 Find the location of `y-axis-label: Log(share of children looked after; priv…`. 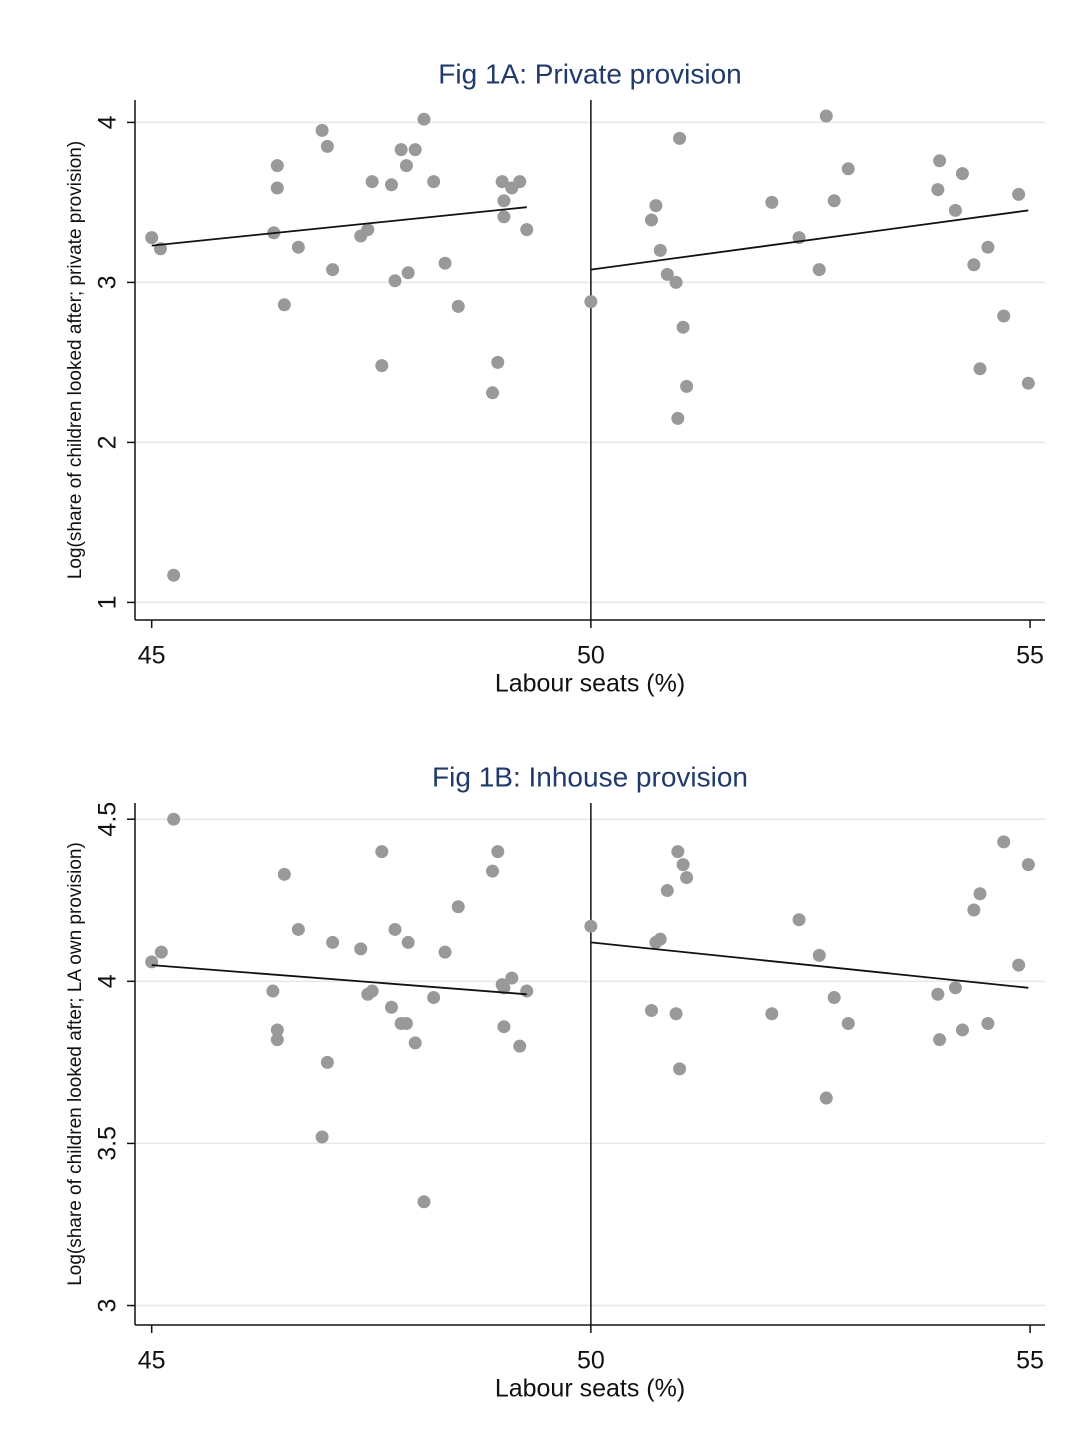

y-axis-label: Log(share of children looked after; priv… is located at coordinates (75, 360).